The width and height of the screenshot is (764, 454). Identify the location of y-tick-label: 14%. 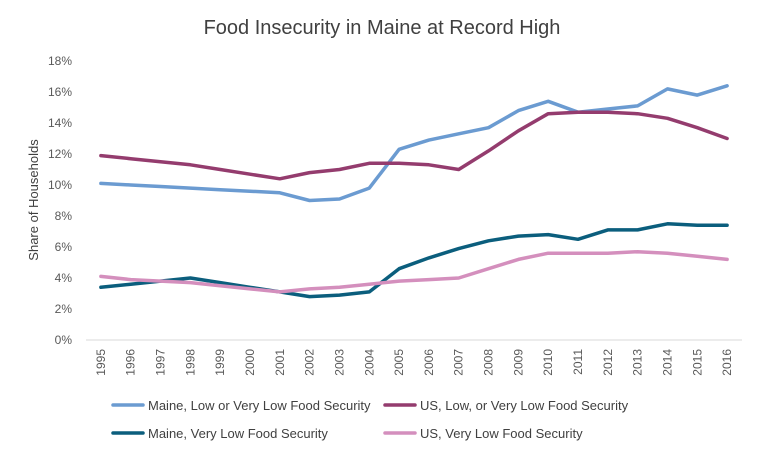
(60, 123).